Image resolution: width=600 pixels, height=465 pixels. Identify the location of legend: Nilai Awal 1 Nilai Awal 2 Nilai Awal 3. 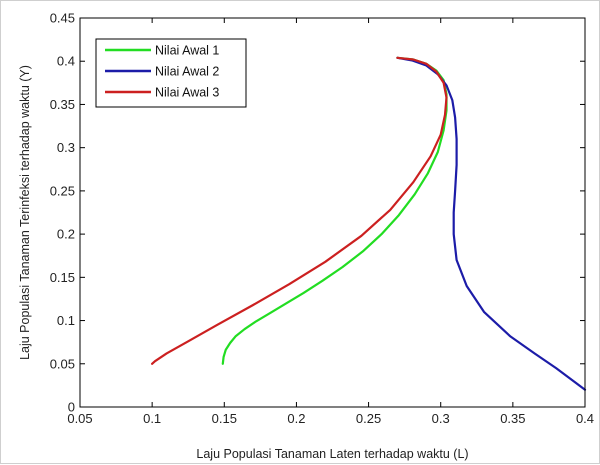
(171, 73).